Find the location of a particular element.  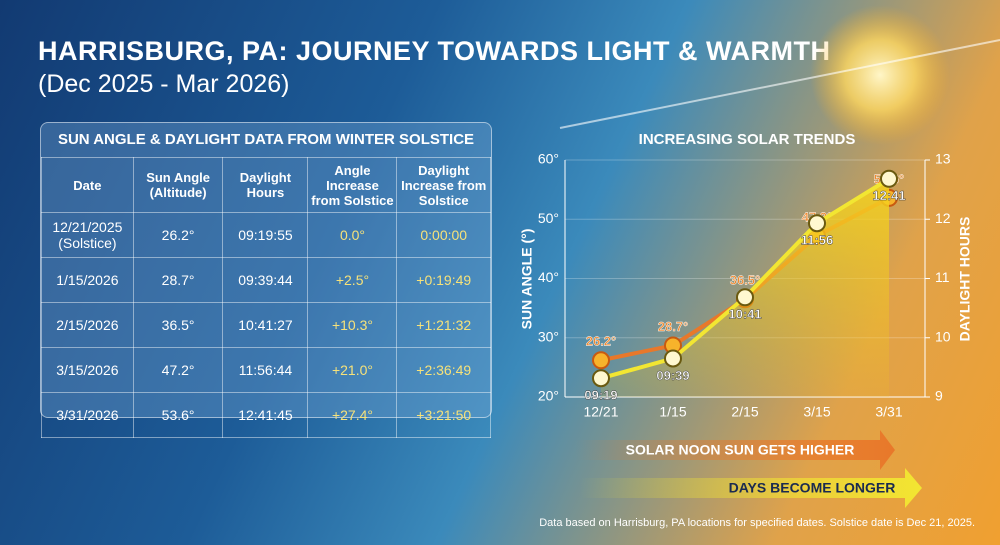

table-cell: +2:36:49 is located at coordinates (443, 370).